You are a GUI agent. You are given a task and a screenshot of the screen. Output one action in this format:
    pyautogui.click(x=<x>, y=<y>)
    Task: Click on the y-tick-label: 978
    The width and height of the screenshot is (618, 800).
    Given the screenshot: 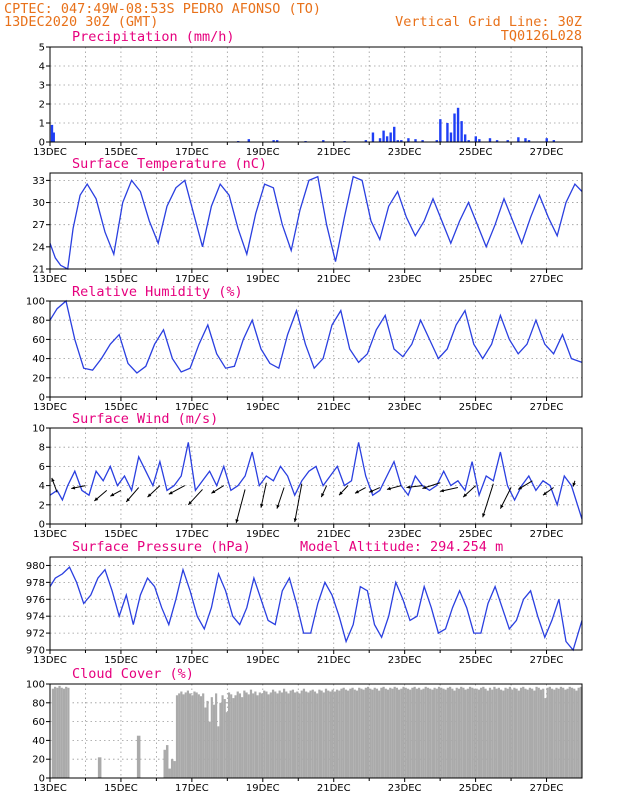 What is the action you would take?
    pyautogui.click(x=35, y=583)
    